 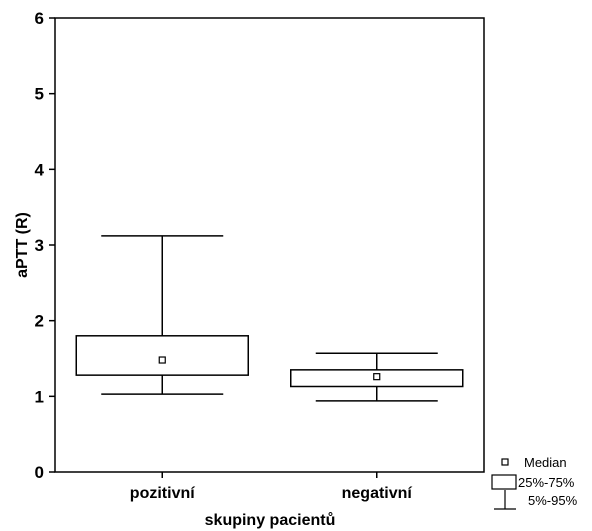 What do you see at coordinates (553, 500) in the screenshot?
I see `legend-whisker-label: 5%-95%` at bounding box center [553, 500].